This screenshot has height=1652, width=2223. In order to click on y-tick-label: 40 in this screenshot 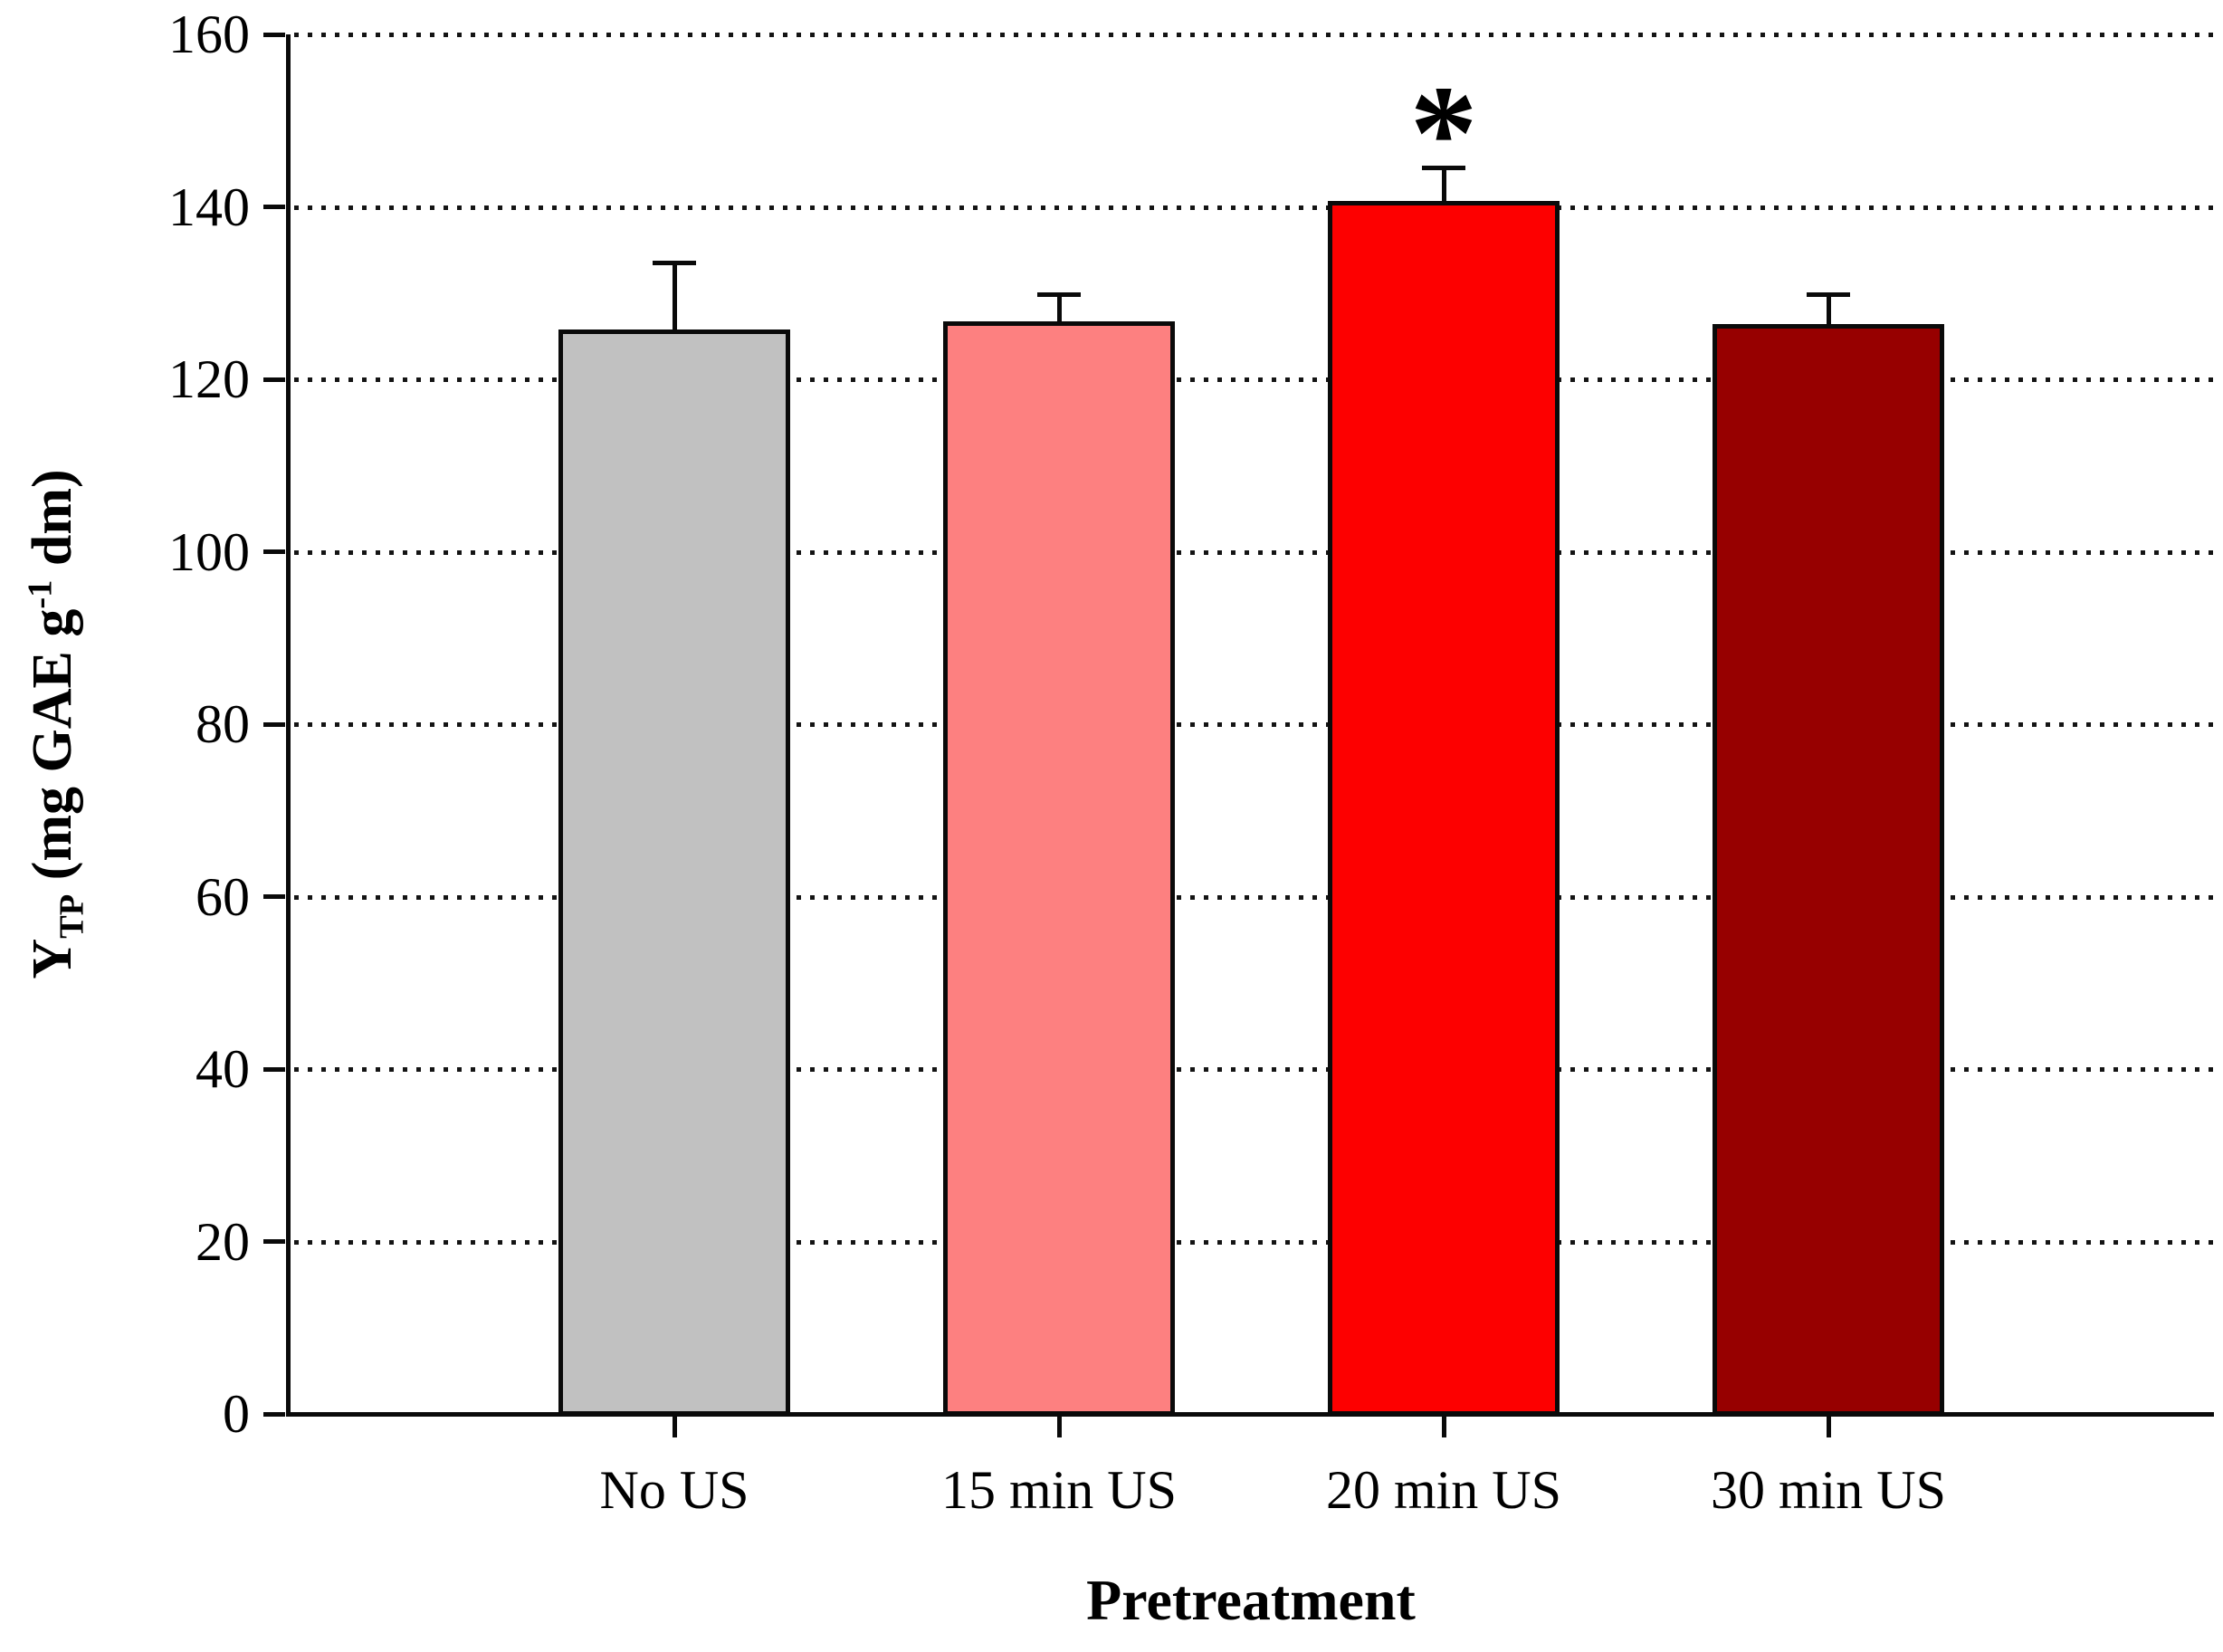, I will do `click(223, 1069)`.